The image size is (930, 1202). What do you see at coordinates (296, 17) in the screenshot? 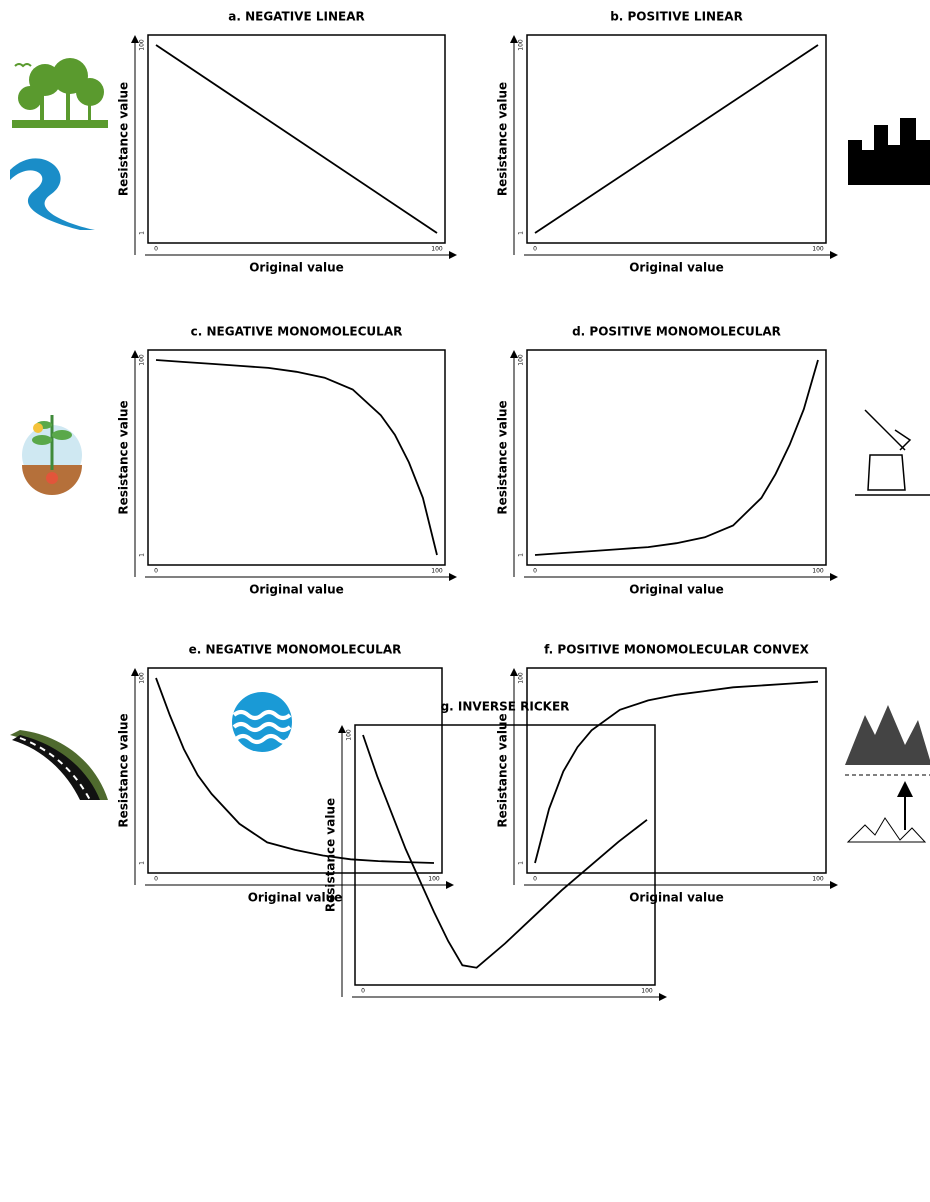
I see `chart-title: a. NEGATIVE LINEAR` at bounding box center [296, 17].